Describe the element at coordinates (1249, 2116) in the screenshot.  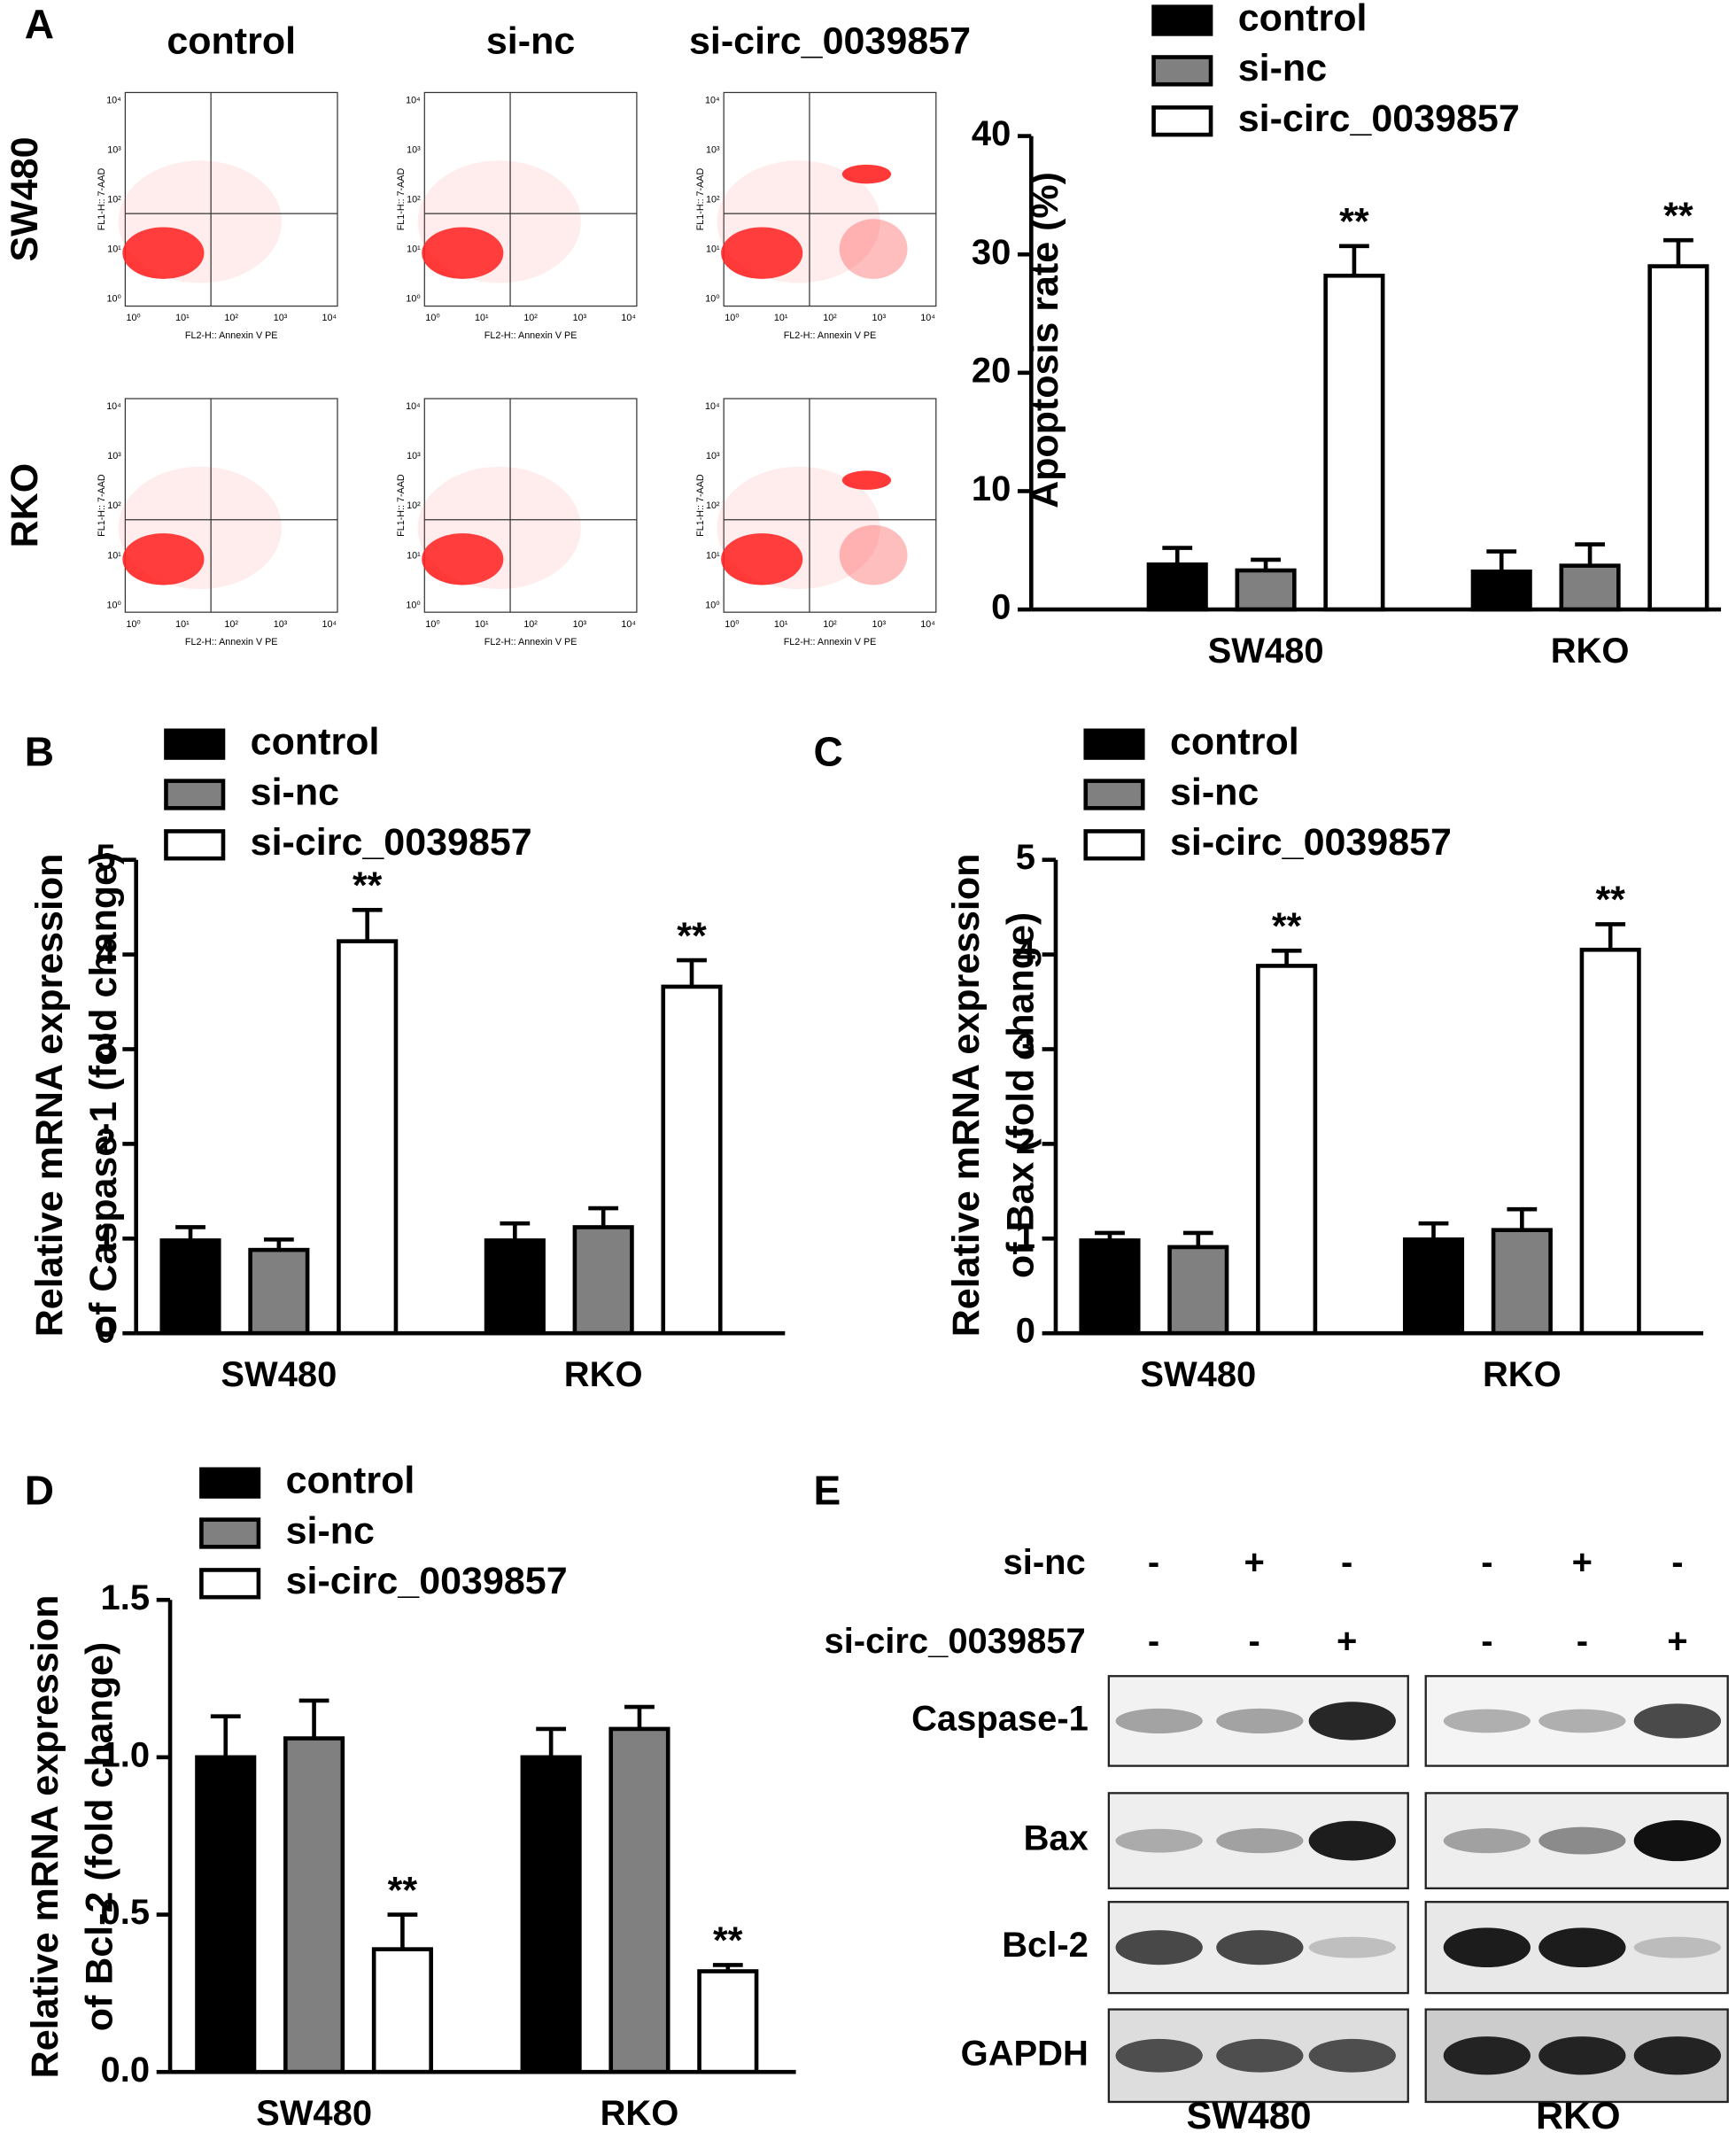
I see `cell-line-label: SW480` at that location.